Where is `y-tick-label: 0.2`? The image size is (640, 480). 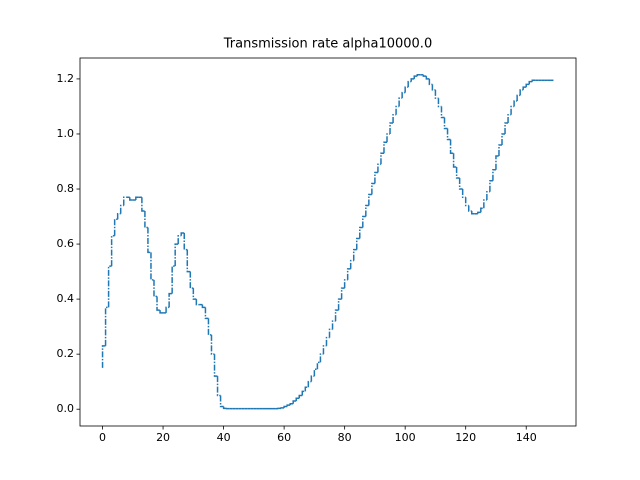
y-tick-label: 0.2 is located at coordinates (66, 353).